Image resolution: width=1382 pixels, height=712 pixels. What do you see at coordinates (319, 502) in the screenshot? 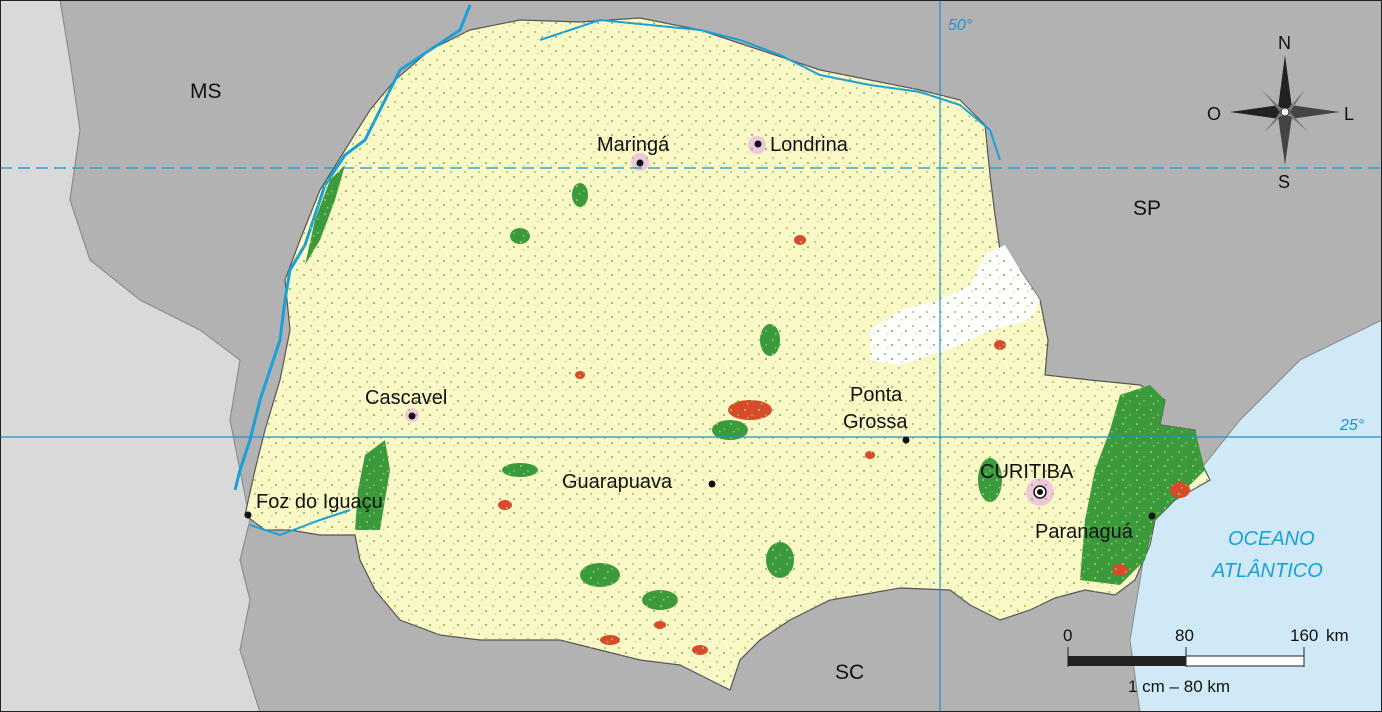
I see `city-label-foz-do-iguacu: Foz do Iguaçu` at bounding box center [319, 502].